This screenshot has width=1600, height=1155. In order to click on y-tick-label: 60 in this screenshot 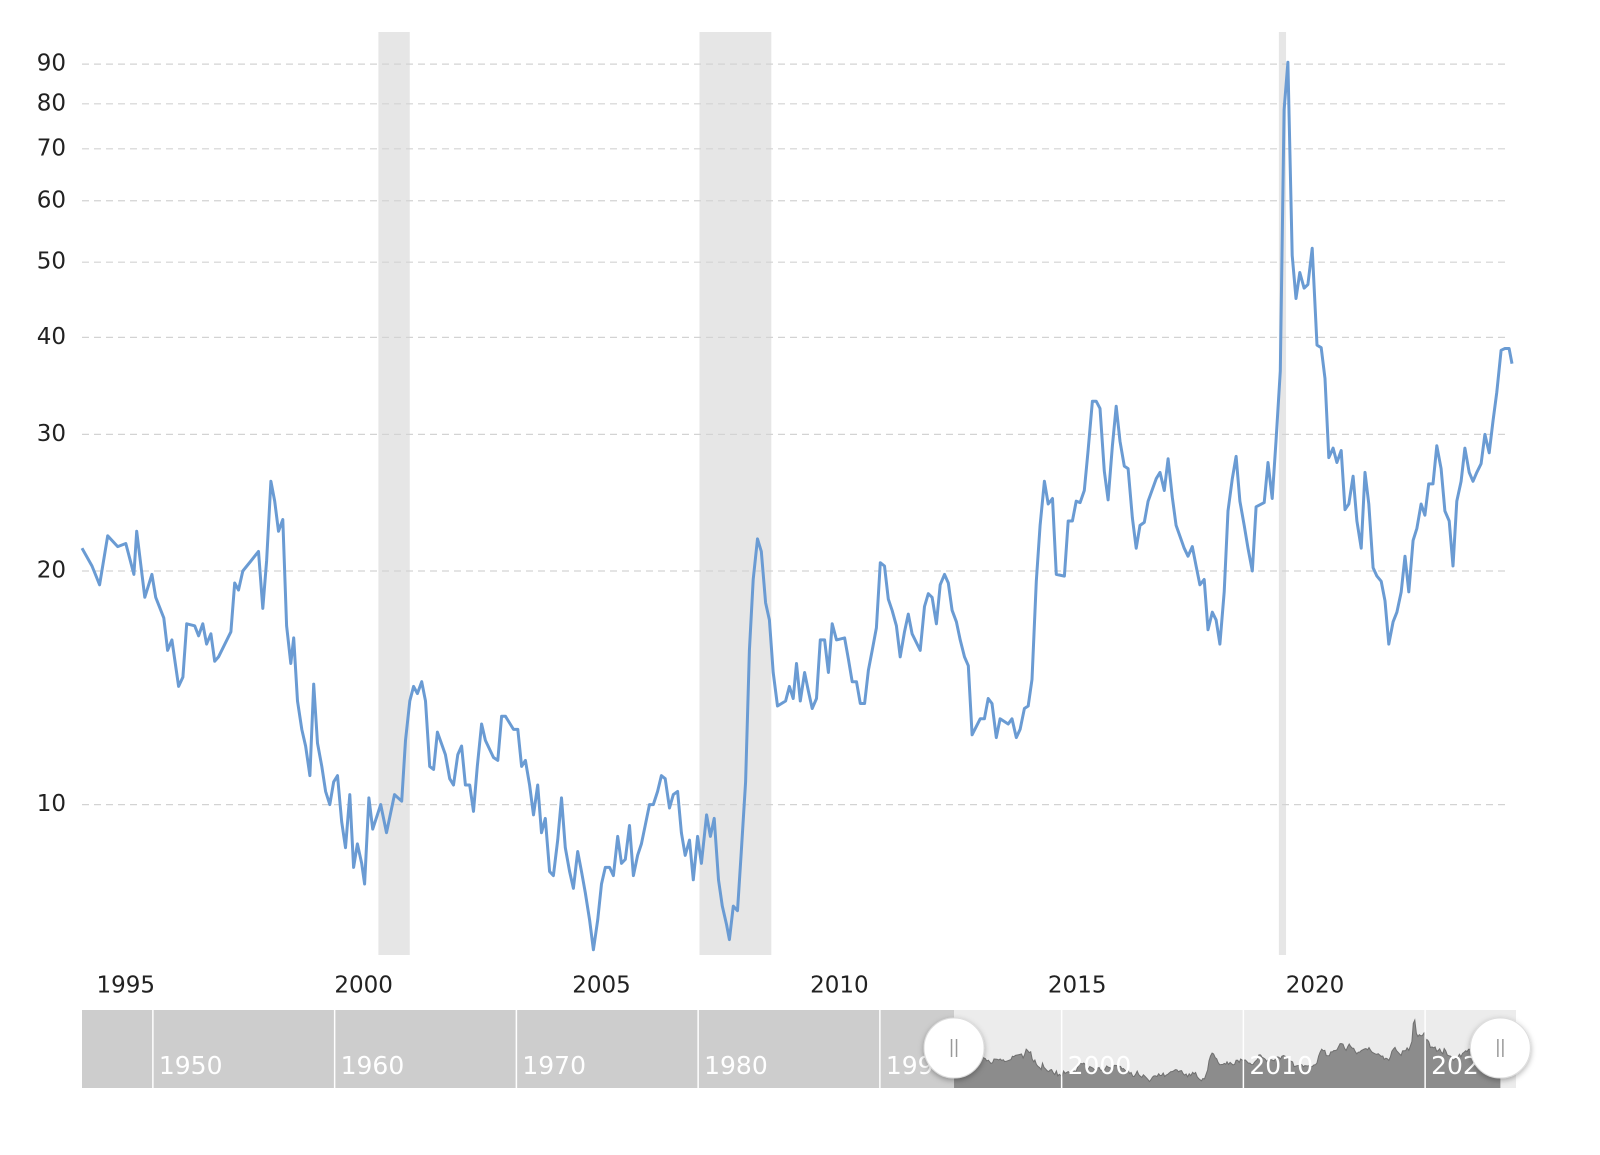, I will do `click(51, 200)`.